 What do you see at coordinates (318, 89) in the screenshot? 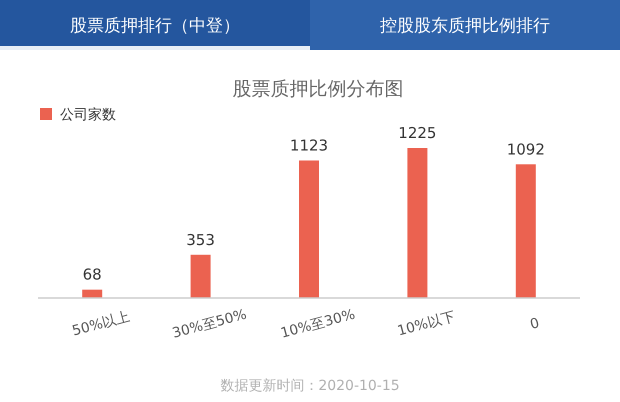
I see `chart-title: 股票质押比例分布图` at bounding box center [318, 89].